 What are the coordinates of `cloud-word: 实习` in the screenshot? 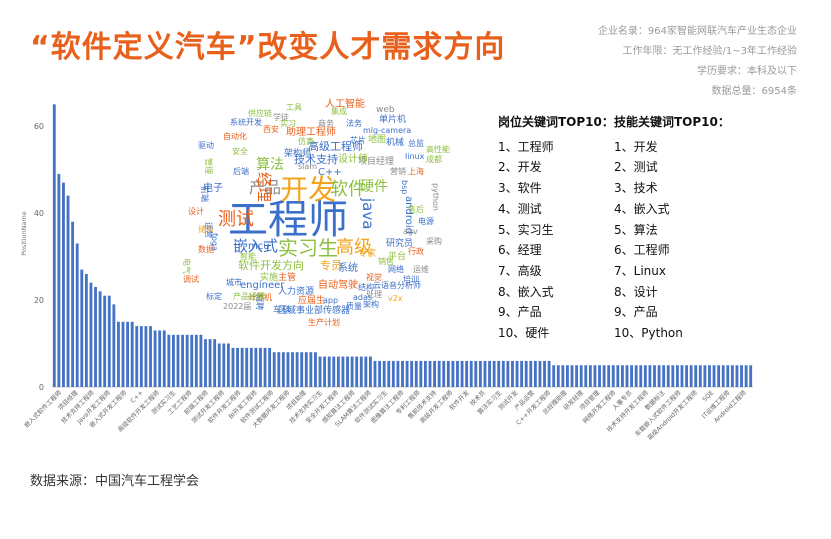 It's located at (288, 123).